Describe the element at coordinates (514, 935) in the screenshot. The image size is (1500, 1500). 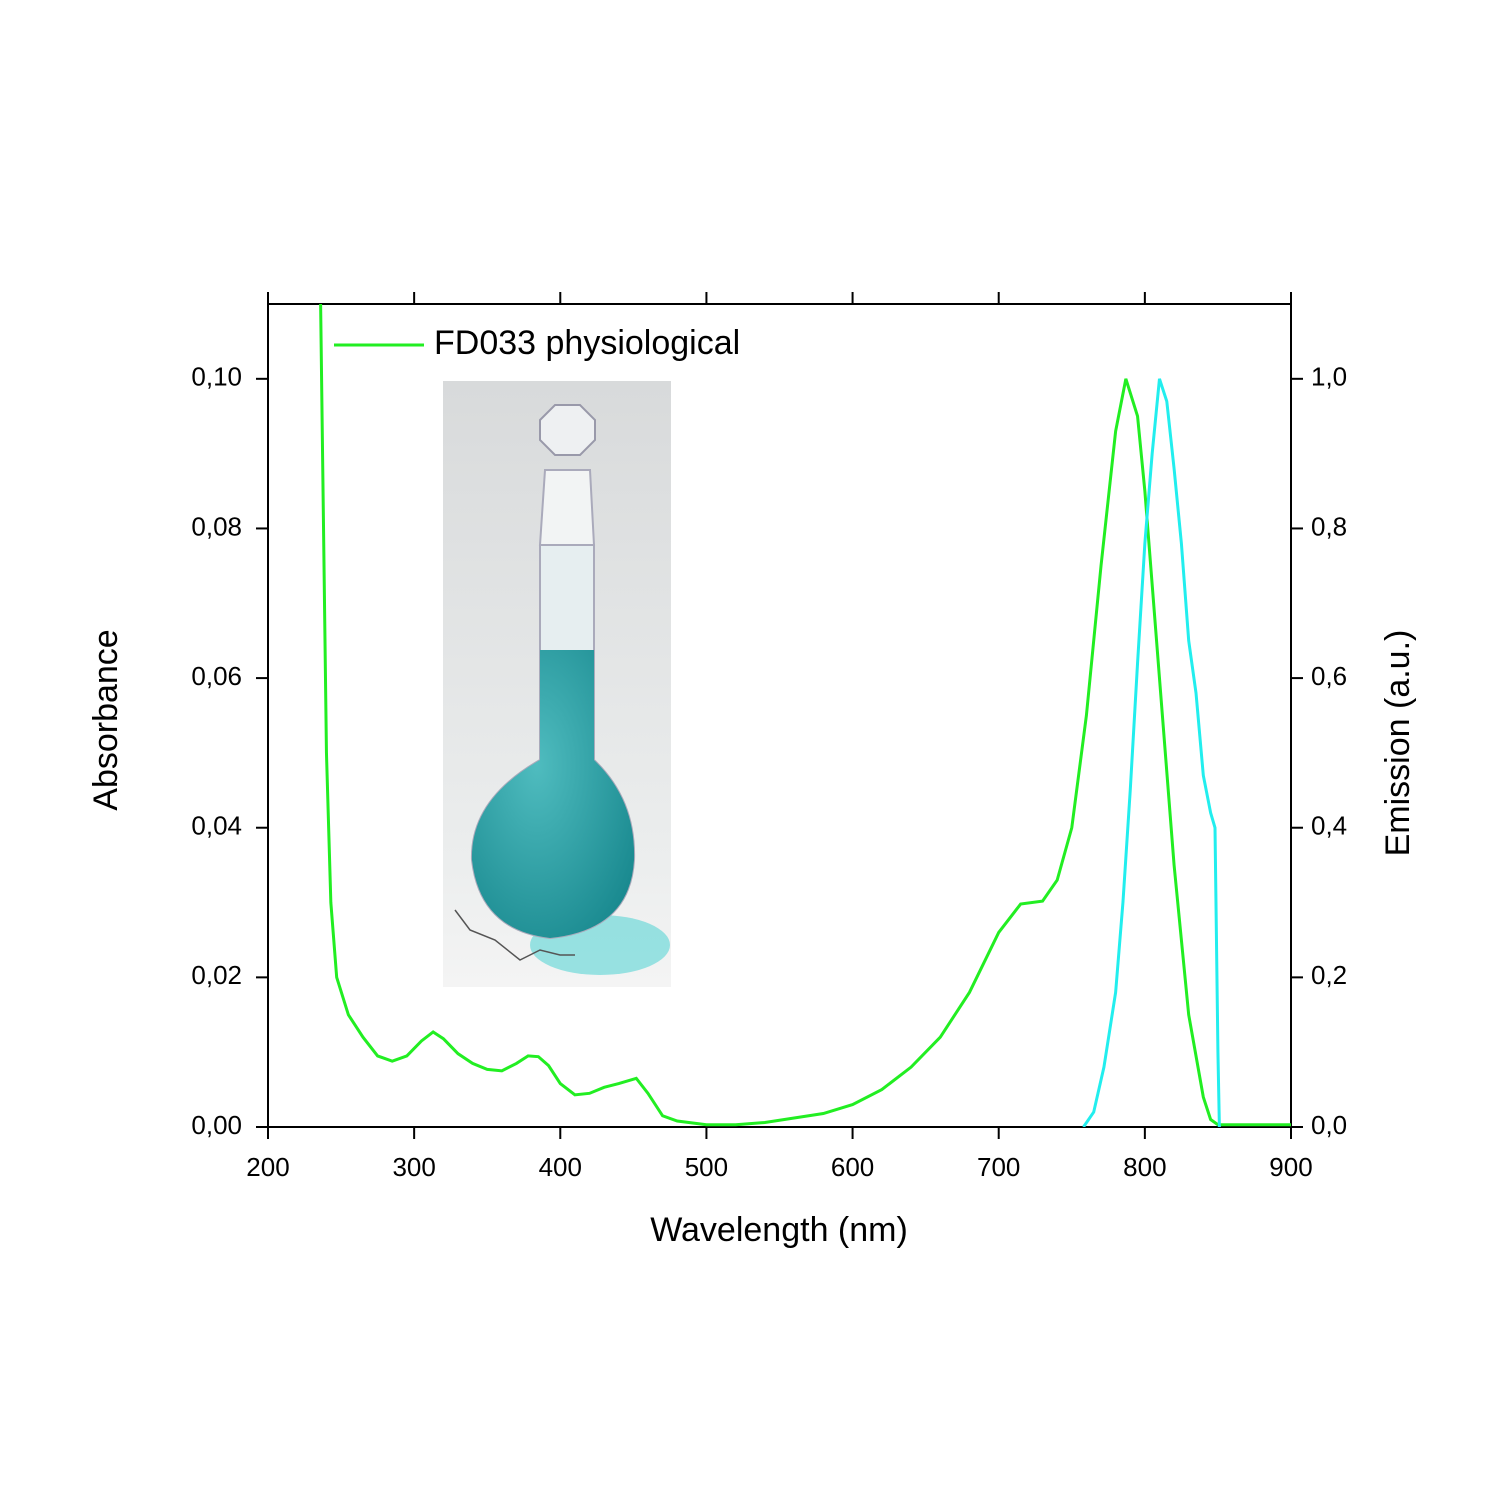
I see `structure-sketch` at that location.